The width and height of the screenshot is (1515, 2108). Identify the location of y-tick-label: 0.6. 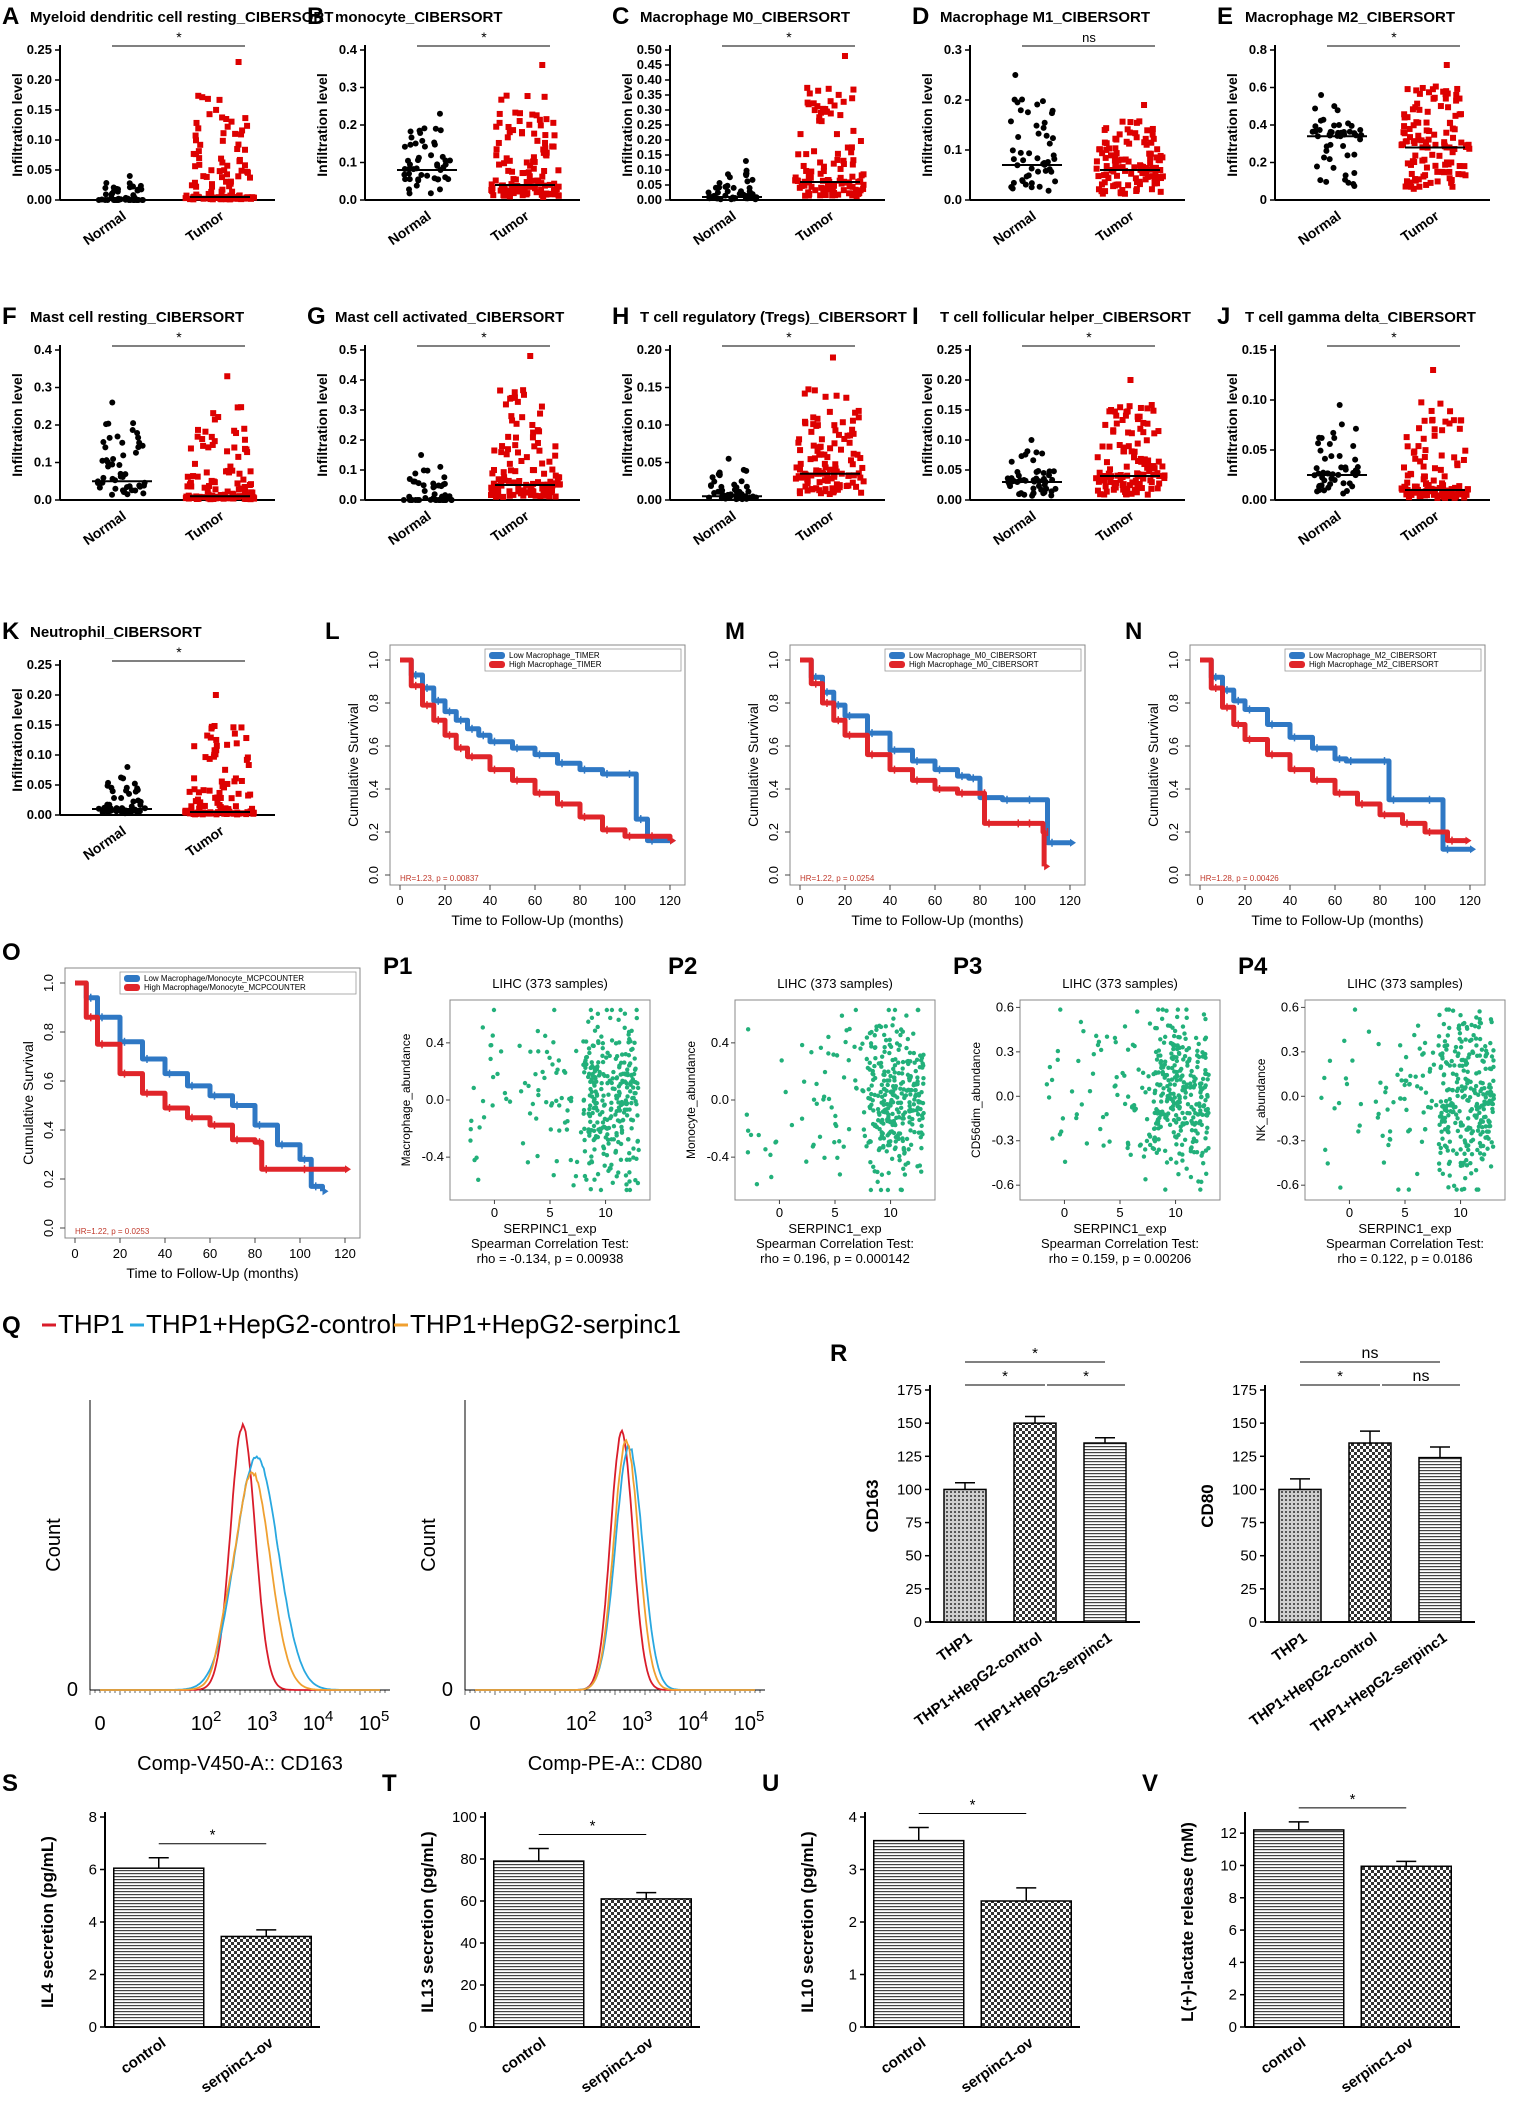
(48, 1081).